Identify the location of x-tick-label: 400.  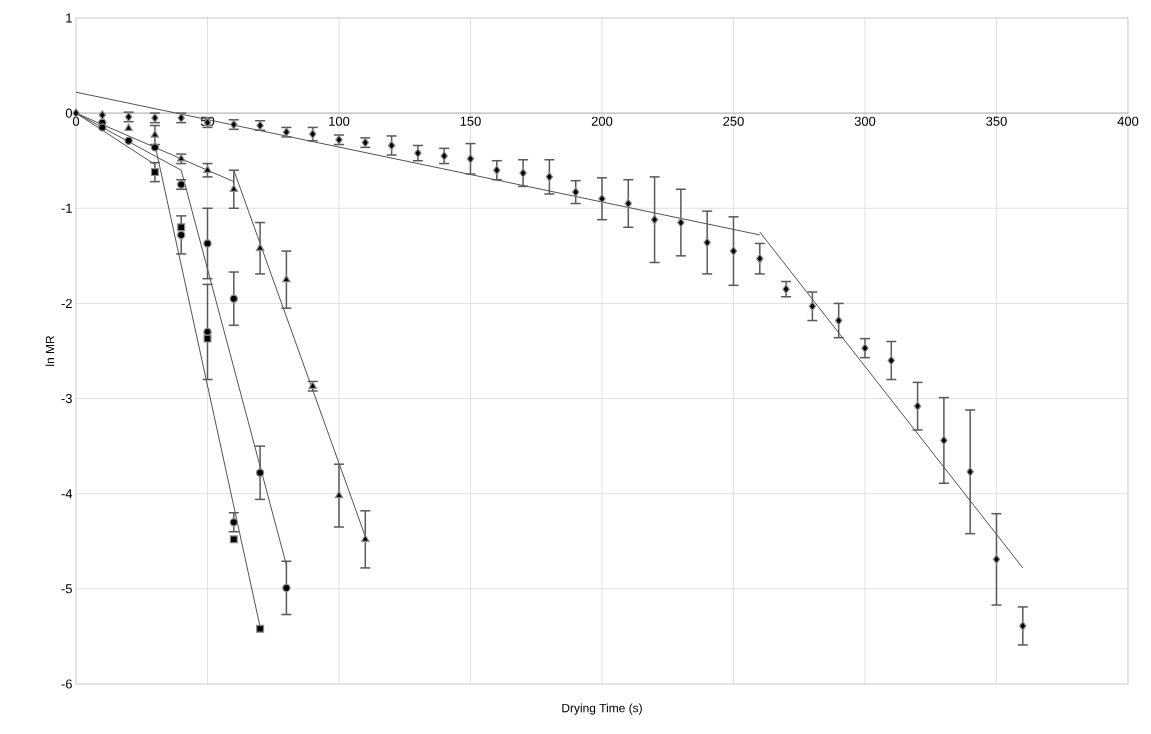
(1128, 121).